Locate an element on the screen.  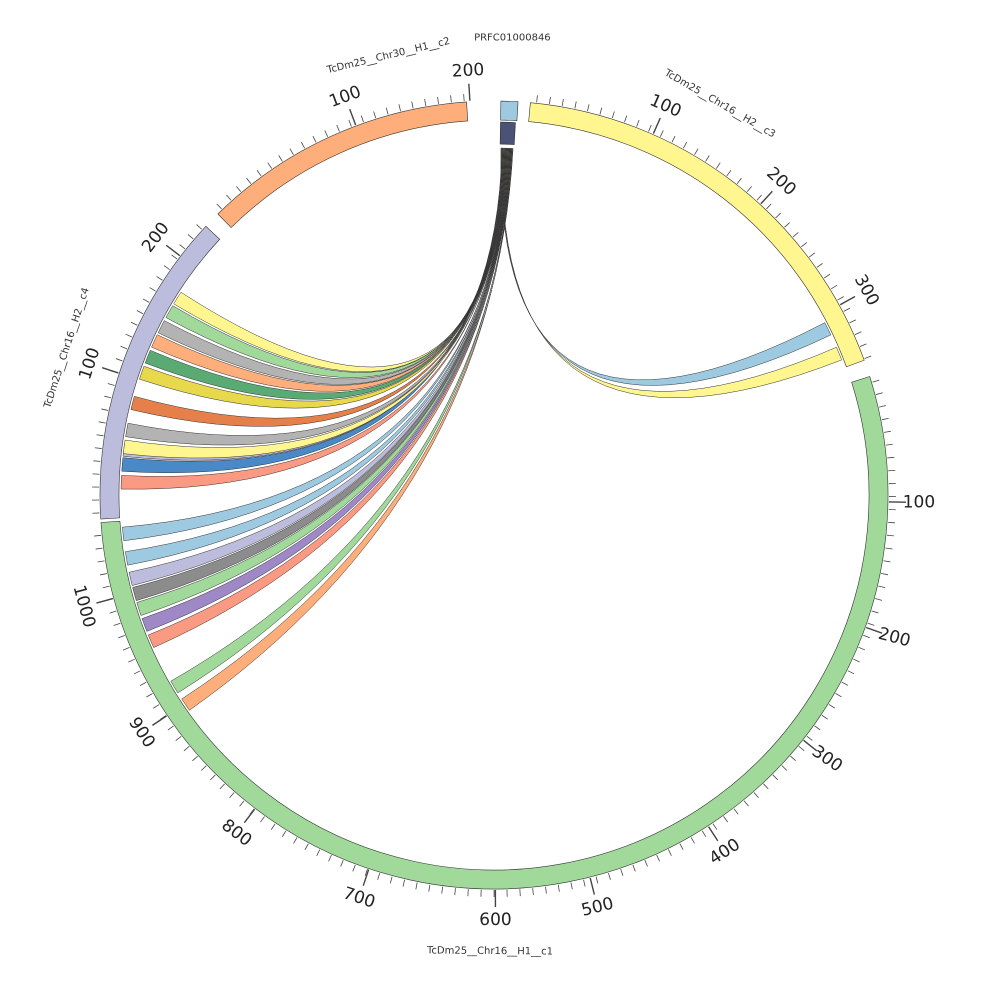
segment-label-c2: TcDm25__Chr30__H1__c2 is located at coordinates (388, 56).